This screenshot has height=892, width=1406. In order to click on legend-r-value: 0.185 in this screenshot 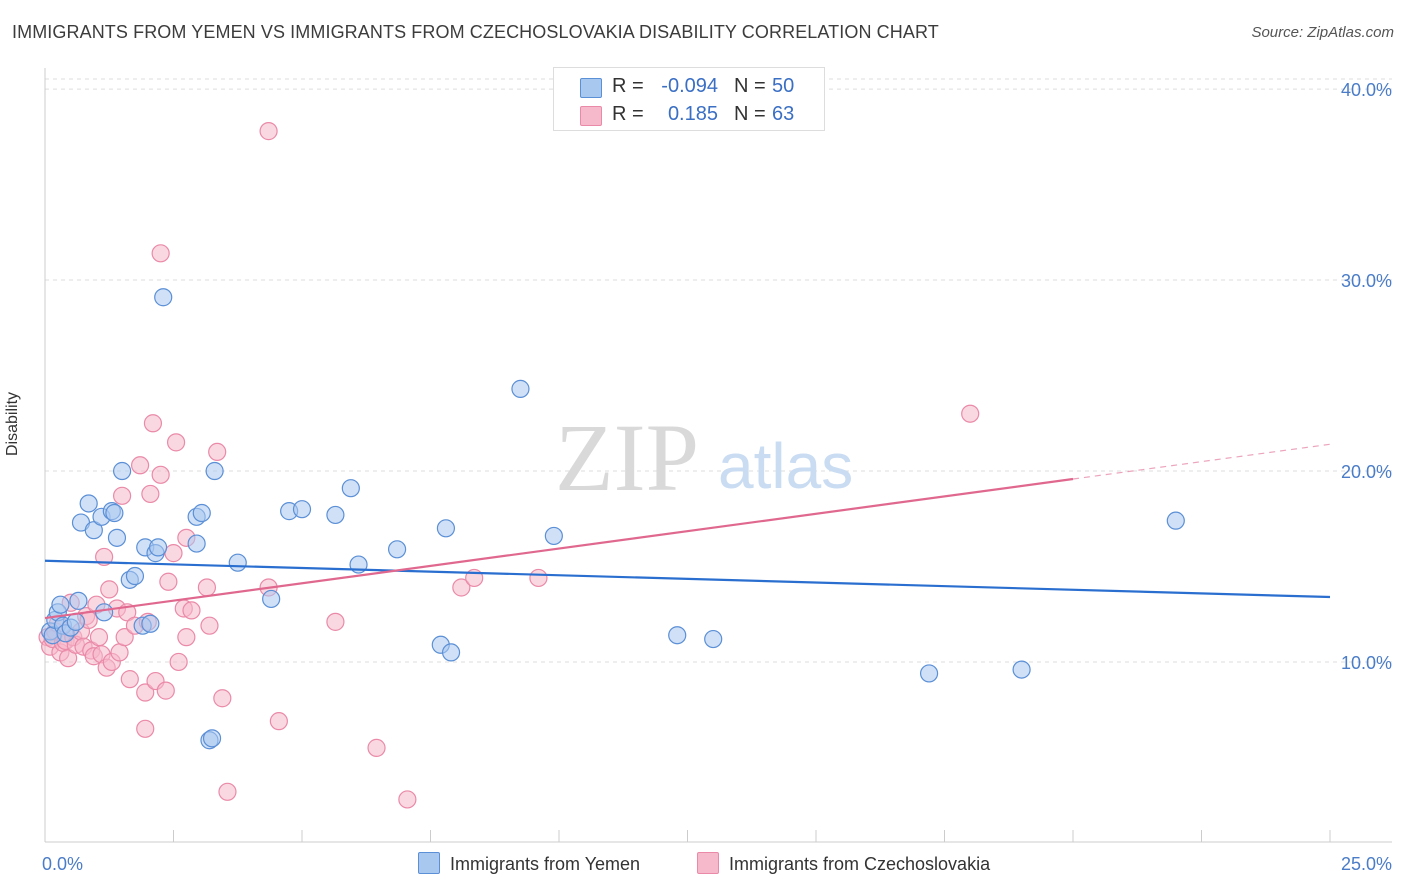, I will do `click(692, 114)`.